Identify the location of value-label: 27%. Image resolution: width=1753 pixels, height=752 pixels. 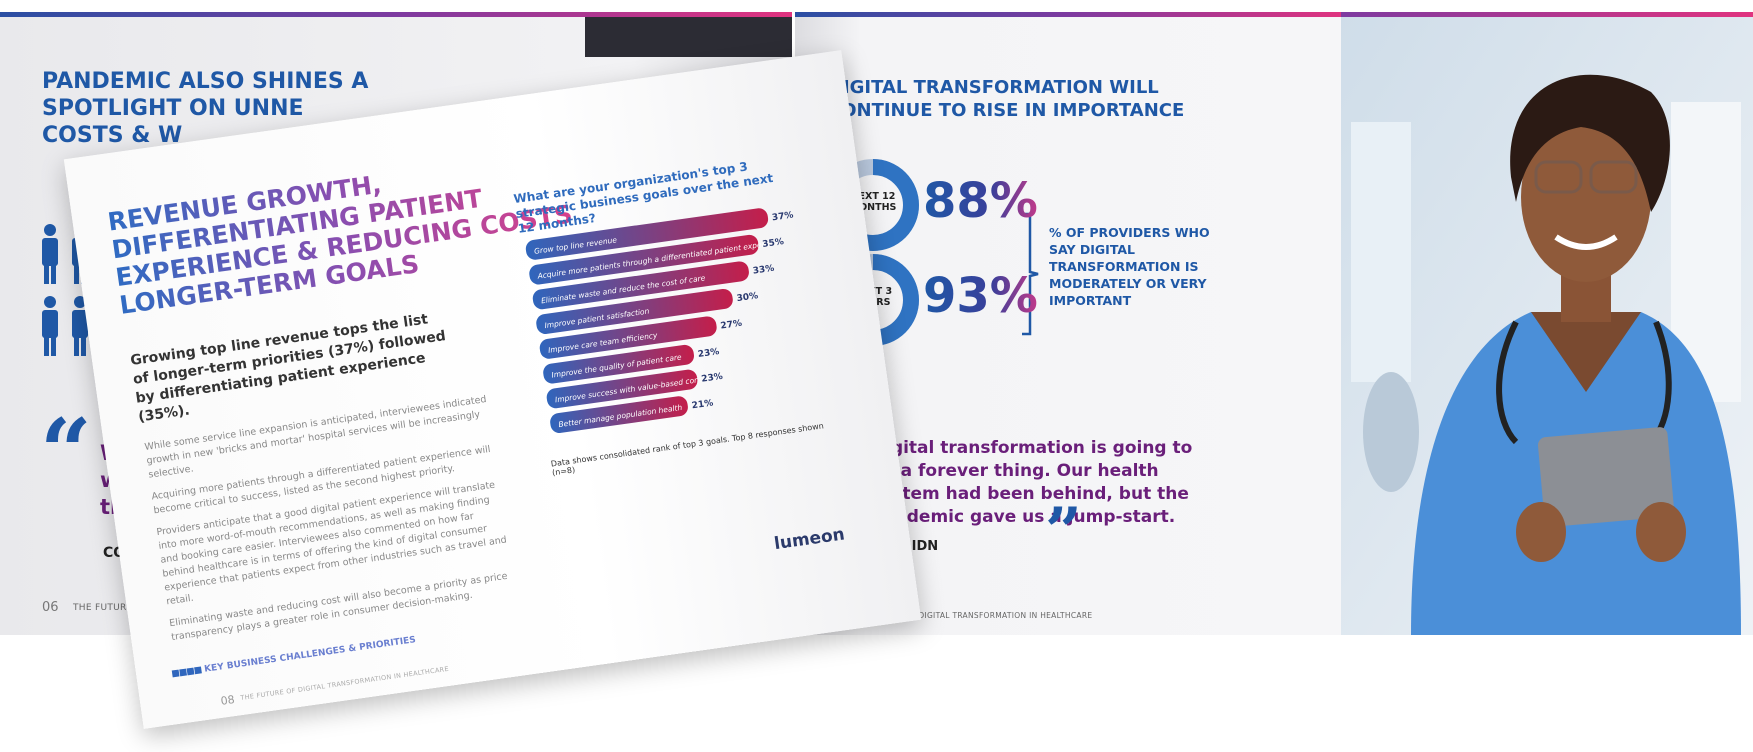
(731, 325).